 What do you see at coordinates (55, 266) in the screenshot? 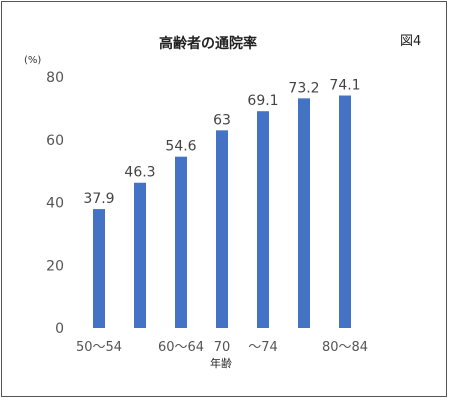
I see `y-tick-label: 20` at bounding box center [55, 266].